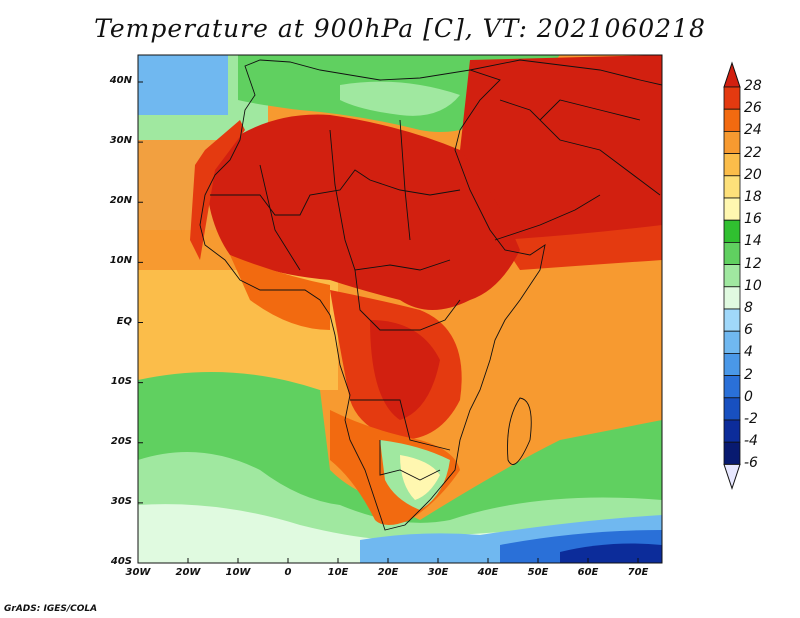  What do you see at coordinates (732, 74) in the screenshot?
I see `colorbar-top-arrow` at bounding box center [732, 74].